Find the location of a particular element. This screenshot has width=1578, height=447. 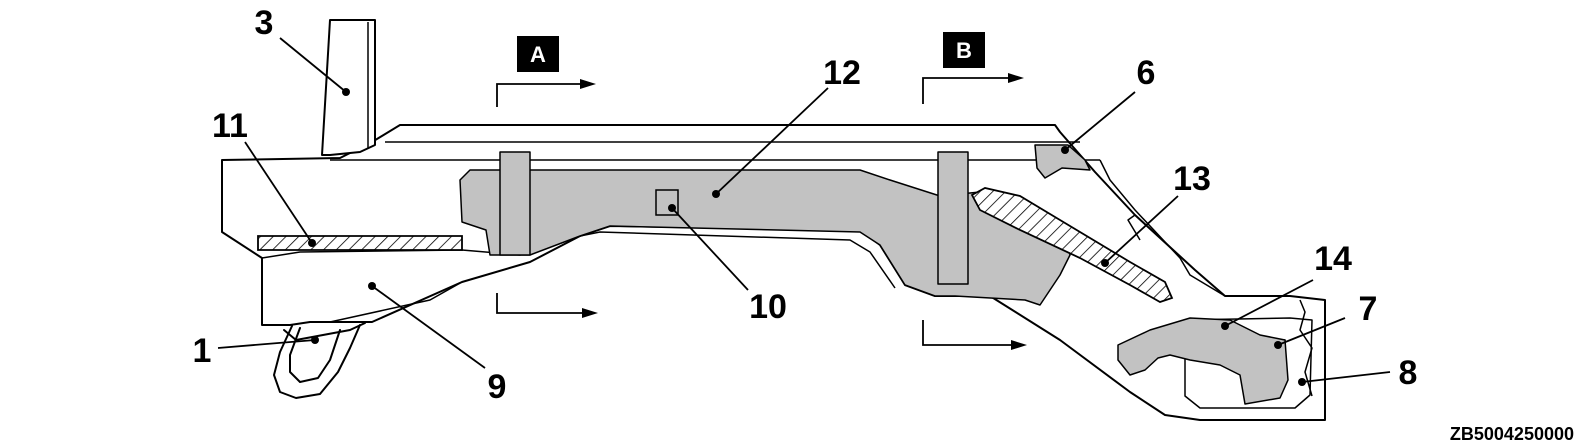

reinforcement-panel is located at coordinates (765, 237).